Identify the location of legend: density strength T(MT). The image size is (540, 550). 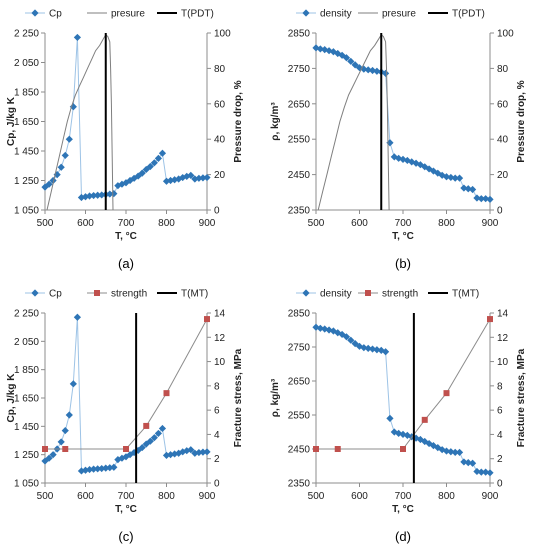
(387, 294).